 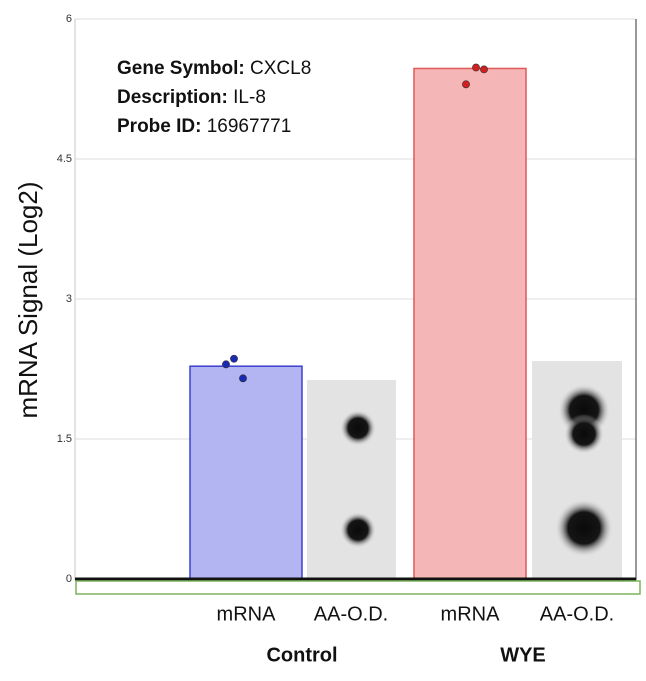 I want to click on x-axis-box, so click(x=358, y=587).